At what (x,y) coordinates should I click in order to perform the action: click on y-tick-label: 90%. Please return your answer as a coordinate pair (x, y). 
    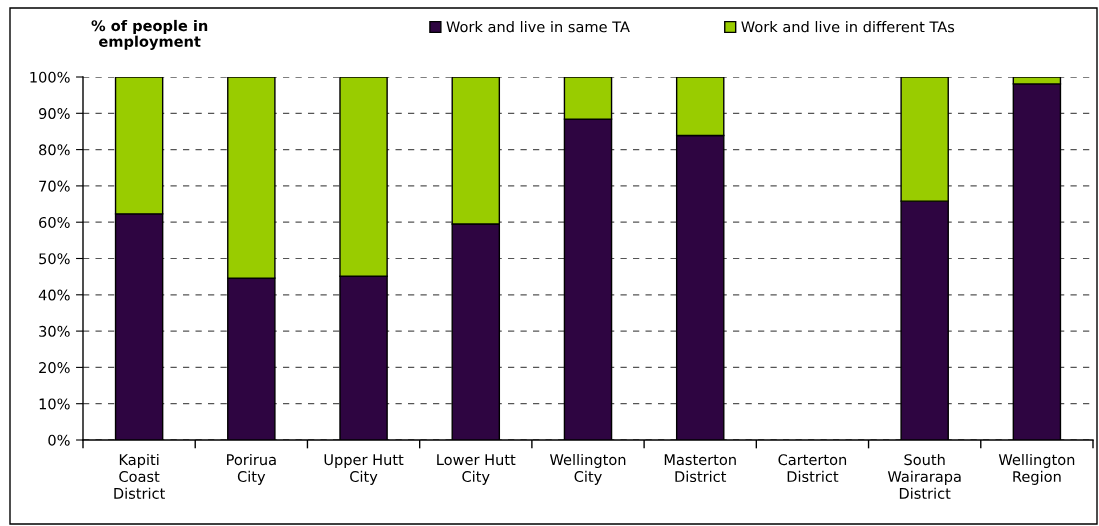
    Looking at the image, I should click on (54, 114).